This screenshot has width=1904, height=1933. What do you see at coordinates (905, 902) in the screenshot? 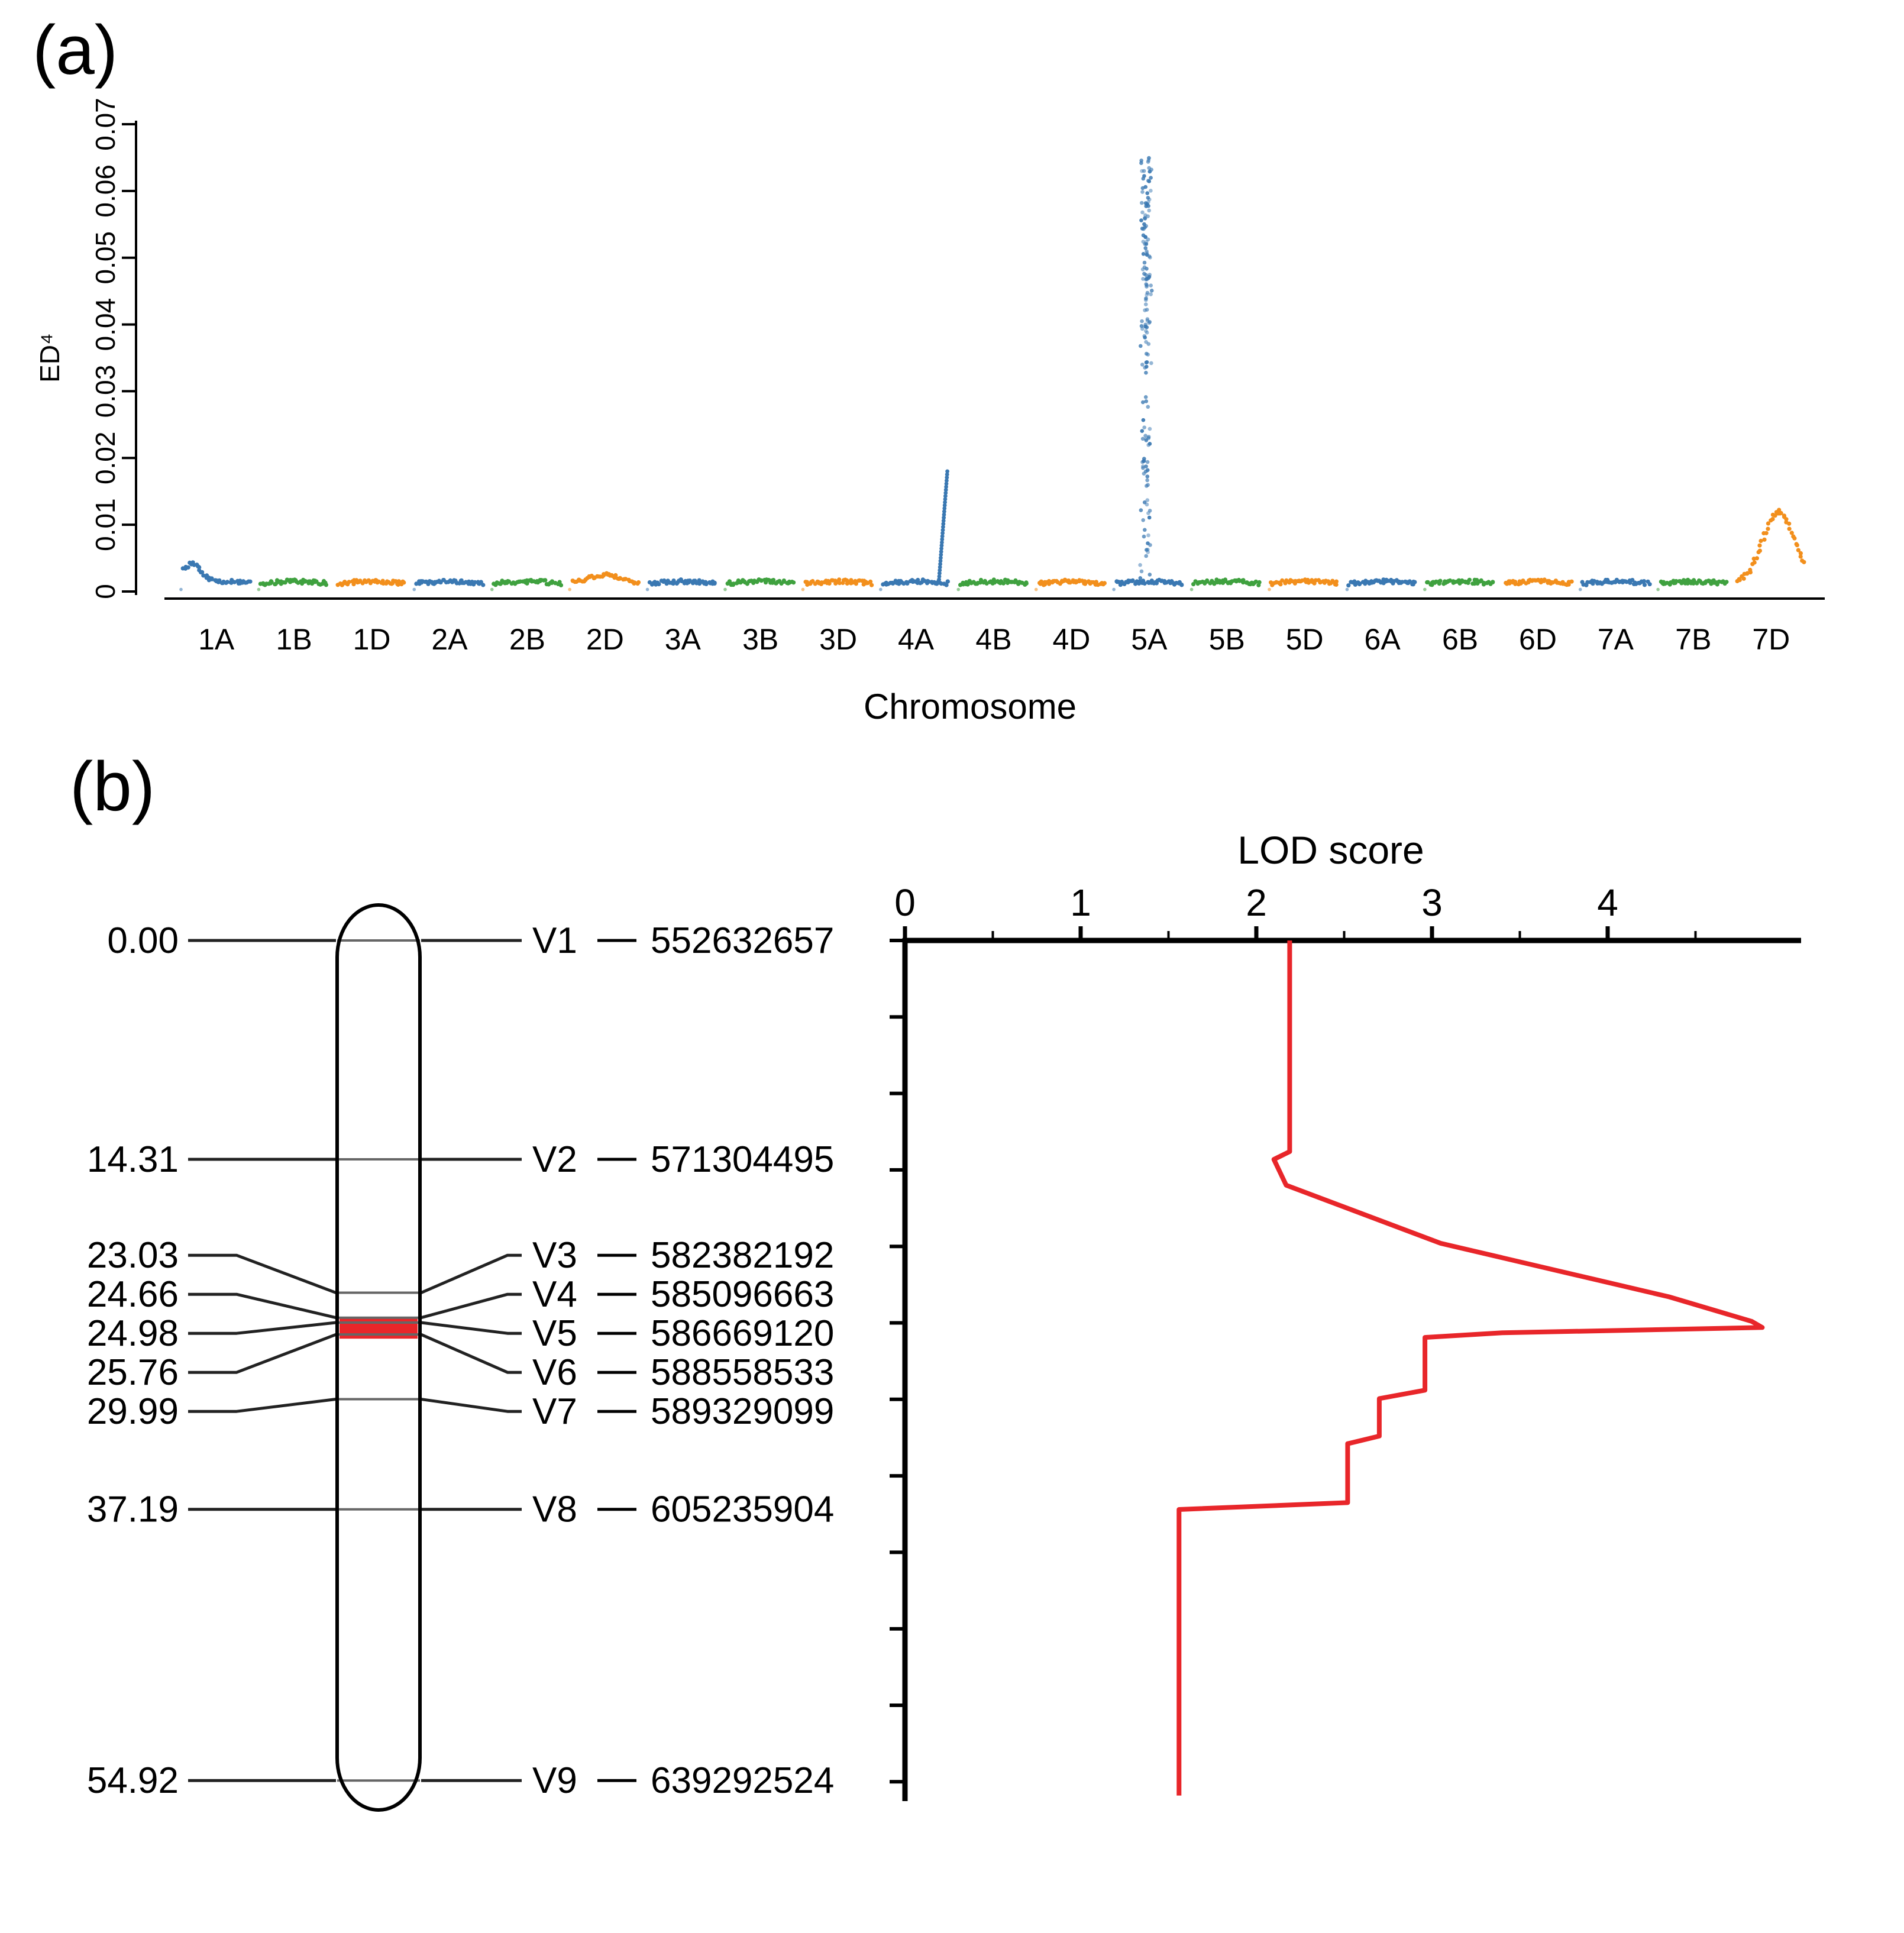
I see `lod-x-tick-label: 0` at bounding box center [905, 902].